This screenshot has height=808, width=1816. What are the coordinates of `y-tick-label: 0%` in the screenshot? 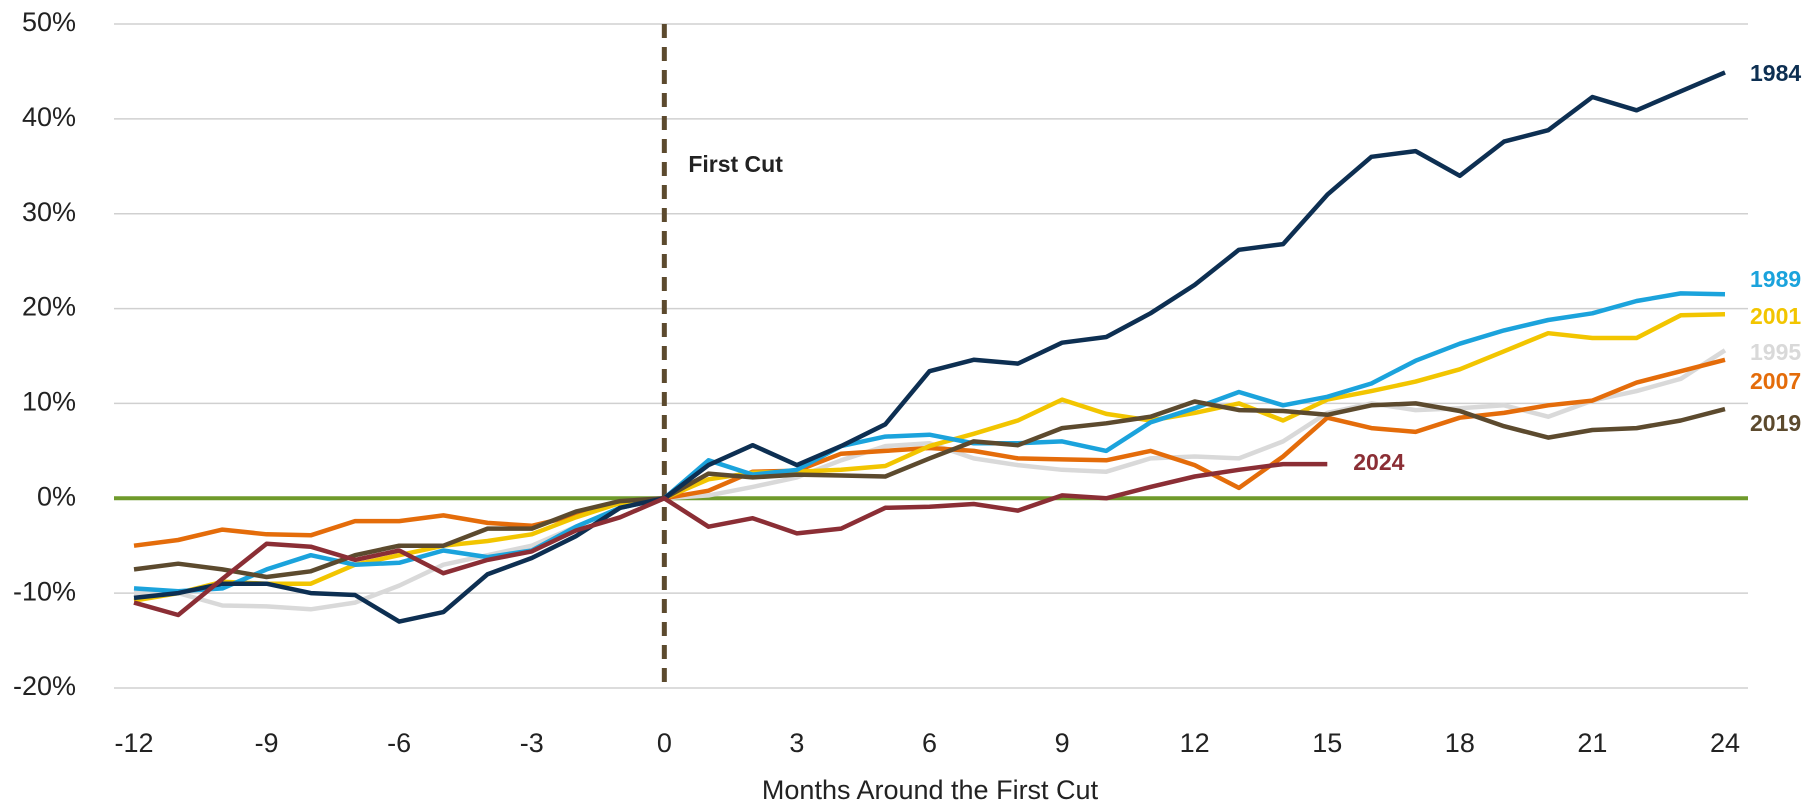 It's located at (56, 496).